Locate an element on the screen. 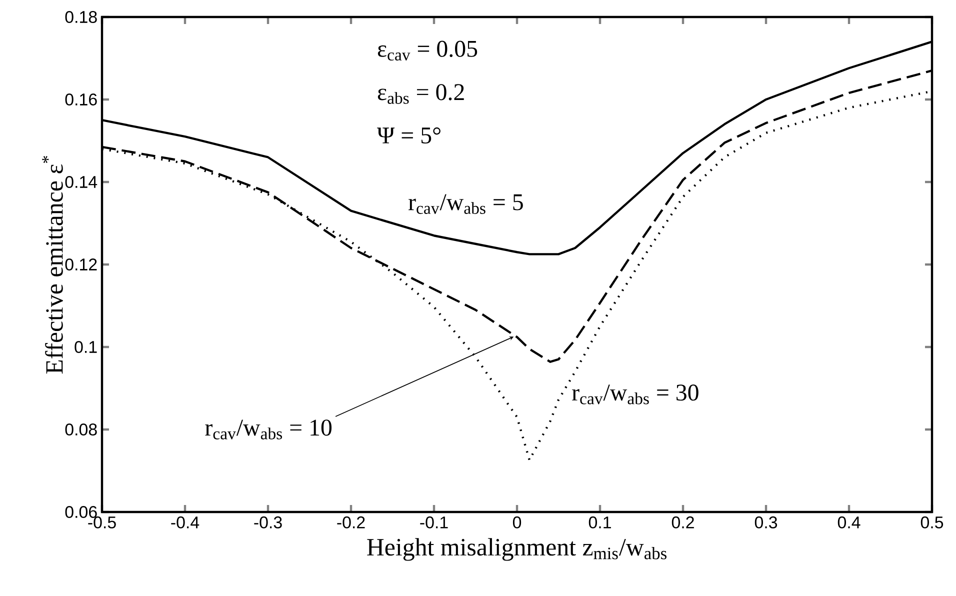 The image size is (956, 596). y-tick-label: 0.18 is located at coordinates (81, 16).